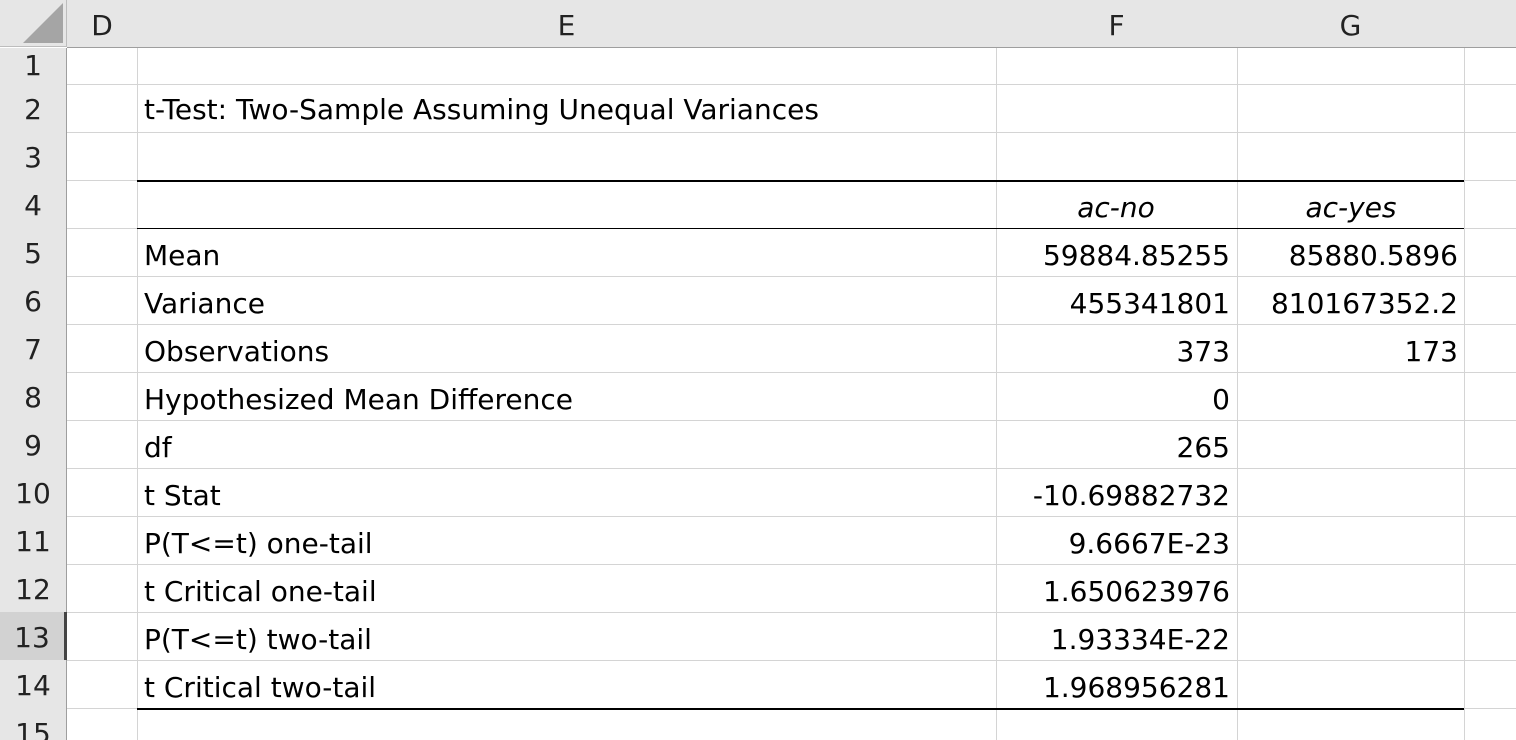  What do you see at coordinates (1140, 639) in the screenshot?
I see `stat-value-ac-no: 1.93334E-22` at bounding box center [1140, 639].